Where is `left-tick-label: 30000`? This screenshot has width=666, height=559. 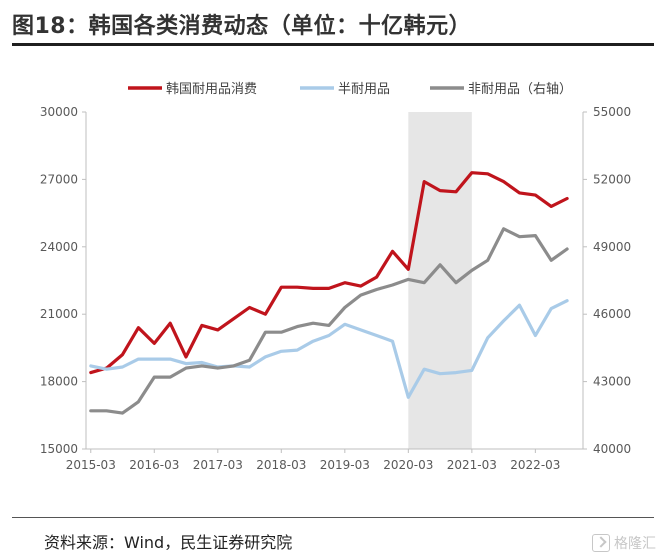 left-tick-label: 30000 is located at coordinates (59, 112).